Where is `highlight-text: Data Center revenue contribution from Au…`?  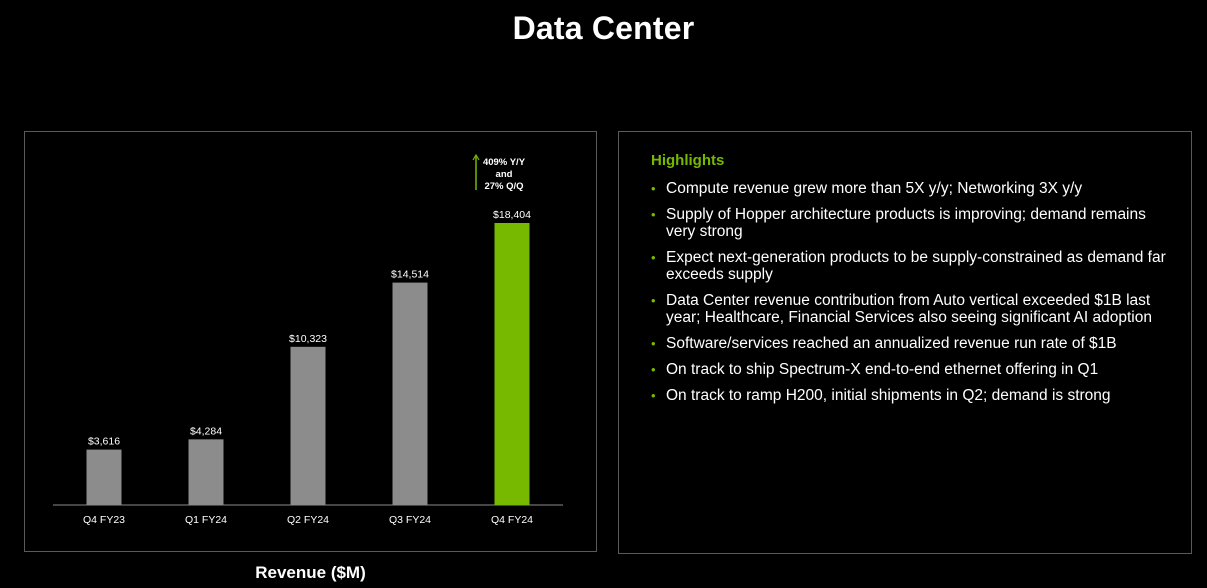
highlight-text: Data Center revenue contribution from Au… is located at coordinates (909, 309).